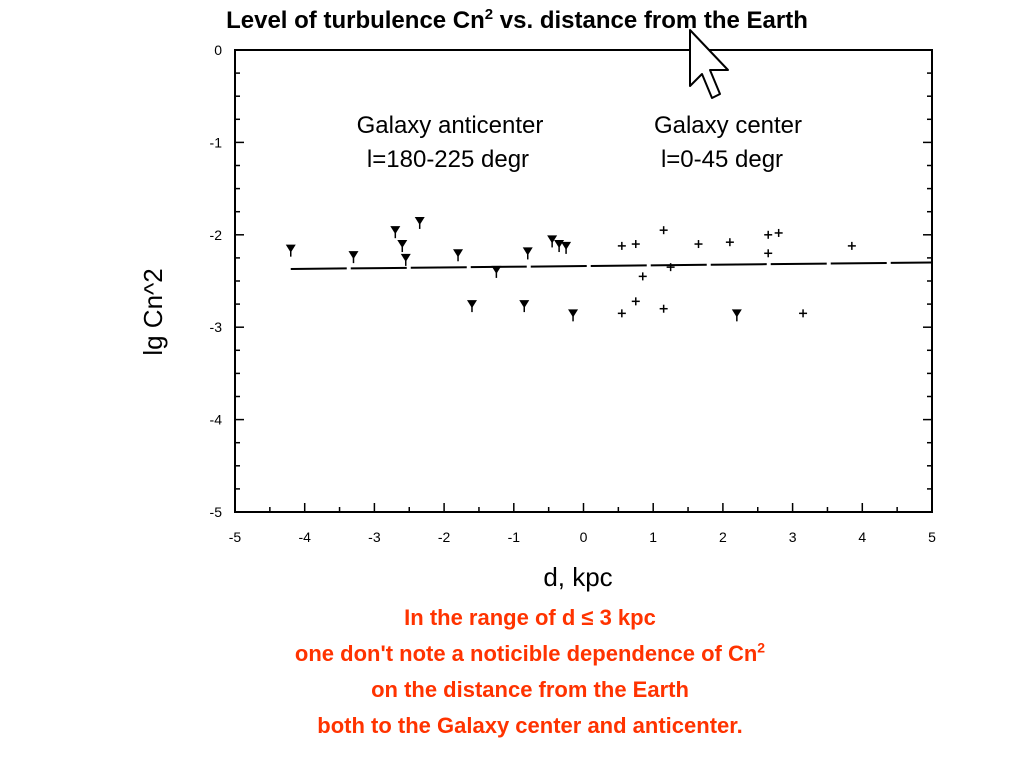 The image size is (1024, 768). Describe the element at coordinates (489, 14) in the screenshot. I see `title-superscript: 2` at that location.